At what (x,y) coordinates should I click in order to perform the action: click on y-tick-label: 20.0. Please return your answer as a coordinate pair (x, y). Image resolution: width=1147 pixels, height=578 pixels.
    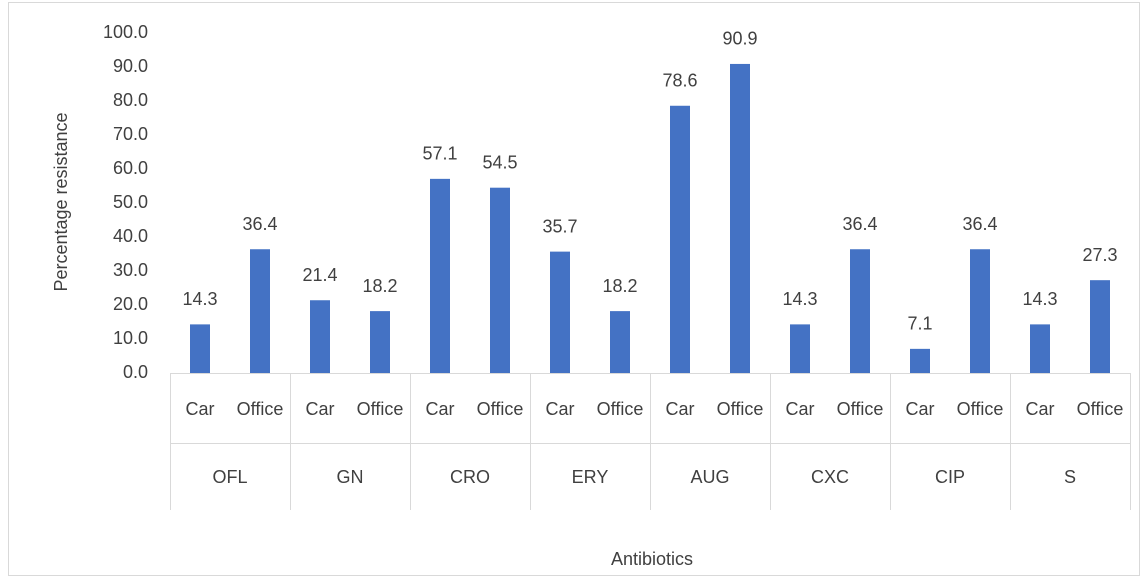
    Looking at the image, I should click on (130, 304).